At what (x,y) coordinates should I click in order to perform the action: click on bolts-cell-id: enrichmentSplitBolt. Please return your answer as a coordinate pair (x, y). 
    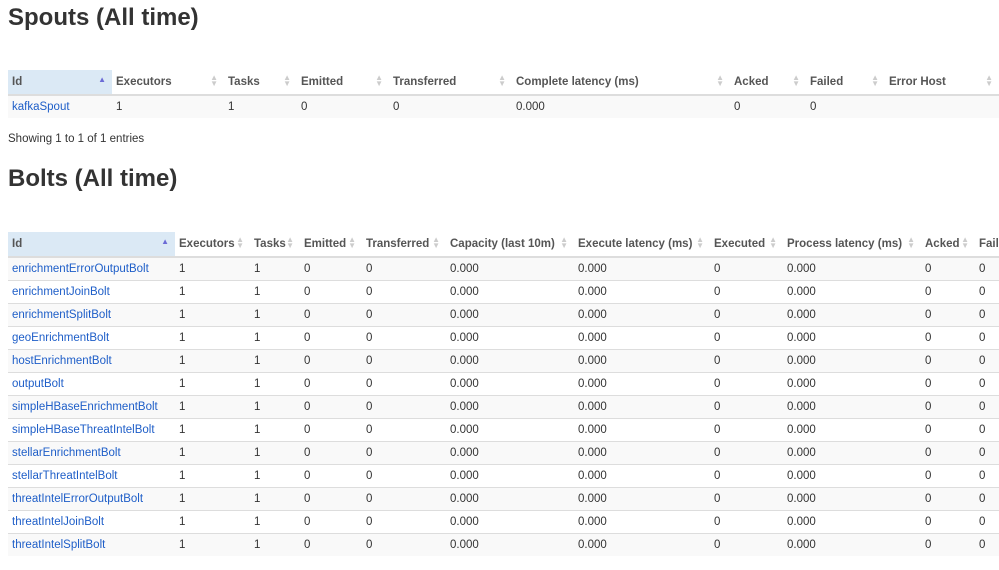
    Looking at the image, I should click on (91, 315).